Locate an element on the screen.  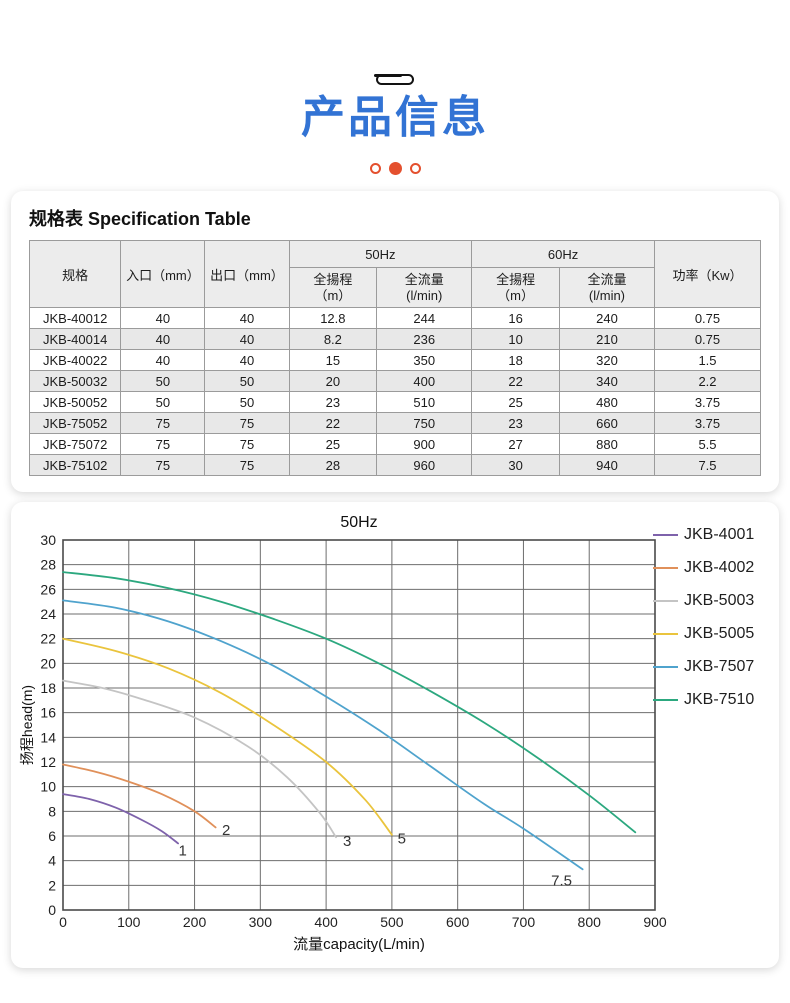
table-cell: 210 is located at coordinates (606, 339).